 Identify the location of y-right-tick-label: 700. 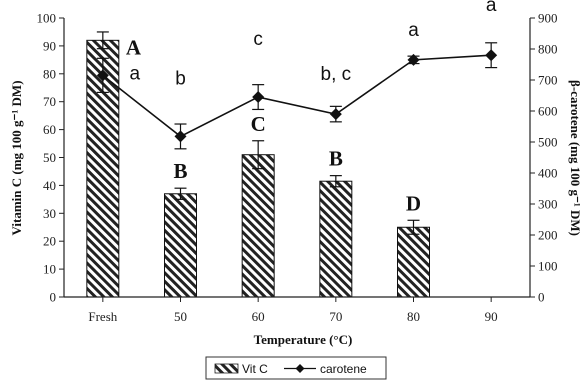
(548, 80).